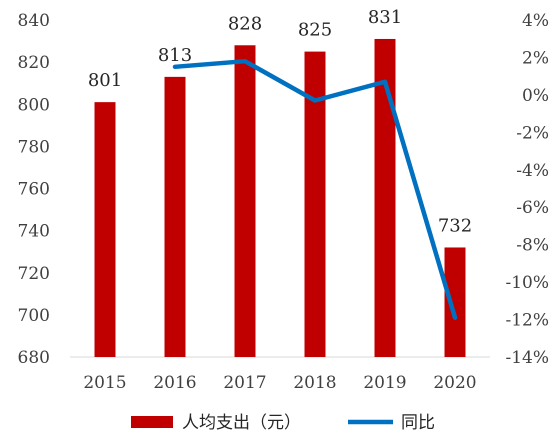  Describe the element at coordinates (175, 55) in the screenshot. I see `bar-data-label: 813` at that location.